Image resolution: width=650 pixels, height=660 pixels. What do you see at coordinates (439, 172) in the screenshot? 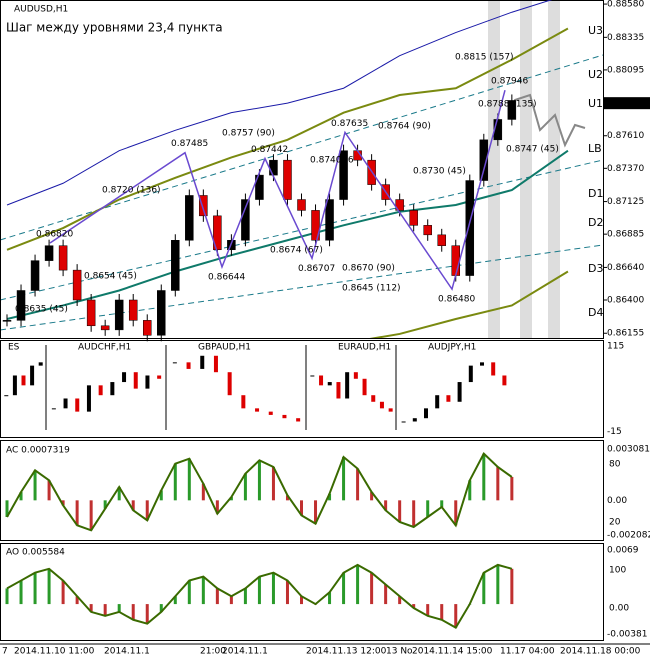
I see `annotation: 0.8730 (45)` at bounding box center [439, 172].